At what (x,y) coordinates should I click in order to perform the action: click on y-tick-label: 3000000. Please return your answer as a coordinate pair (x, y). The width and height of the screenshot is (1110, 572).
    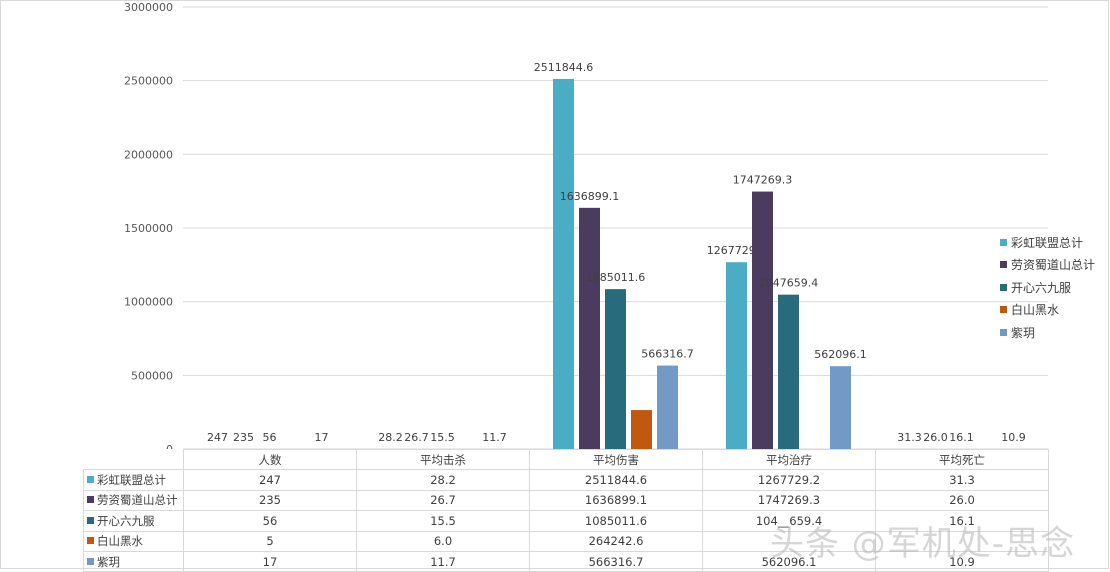
    Looking at the image, I should click on (148, 7).